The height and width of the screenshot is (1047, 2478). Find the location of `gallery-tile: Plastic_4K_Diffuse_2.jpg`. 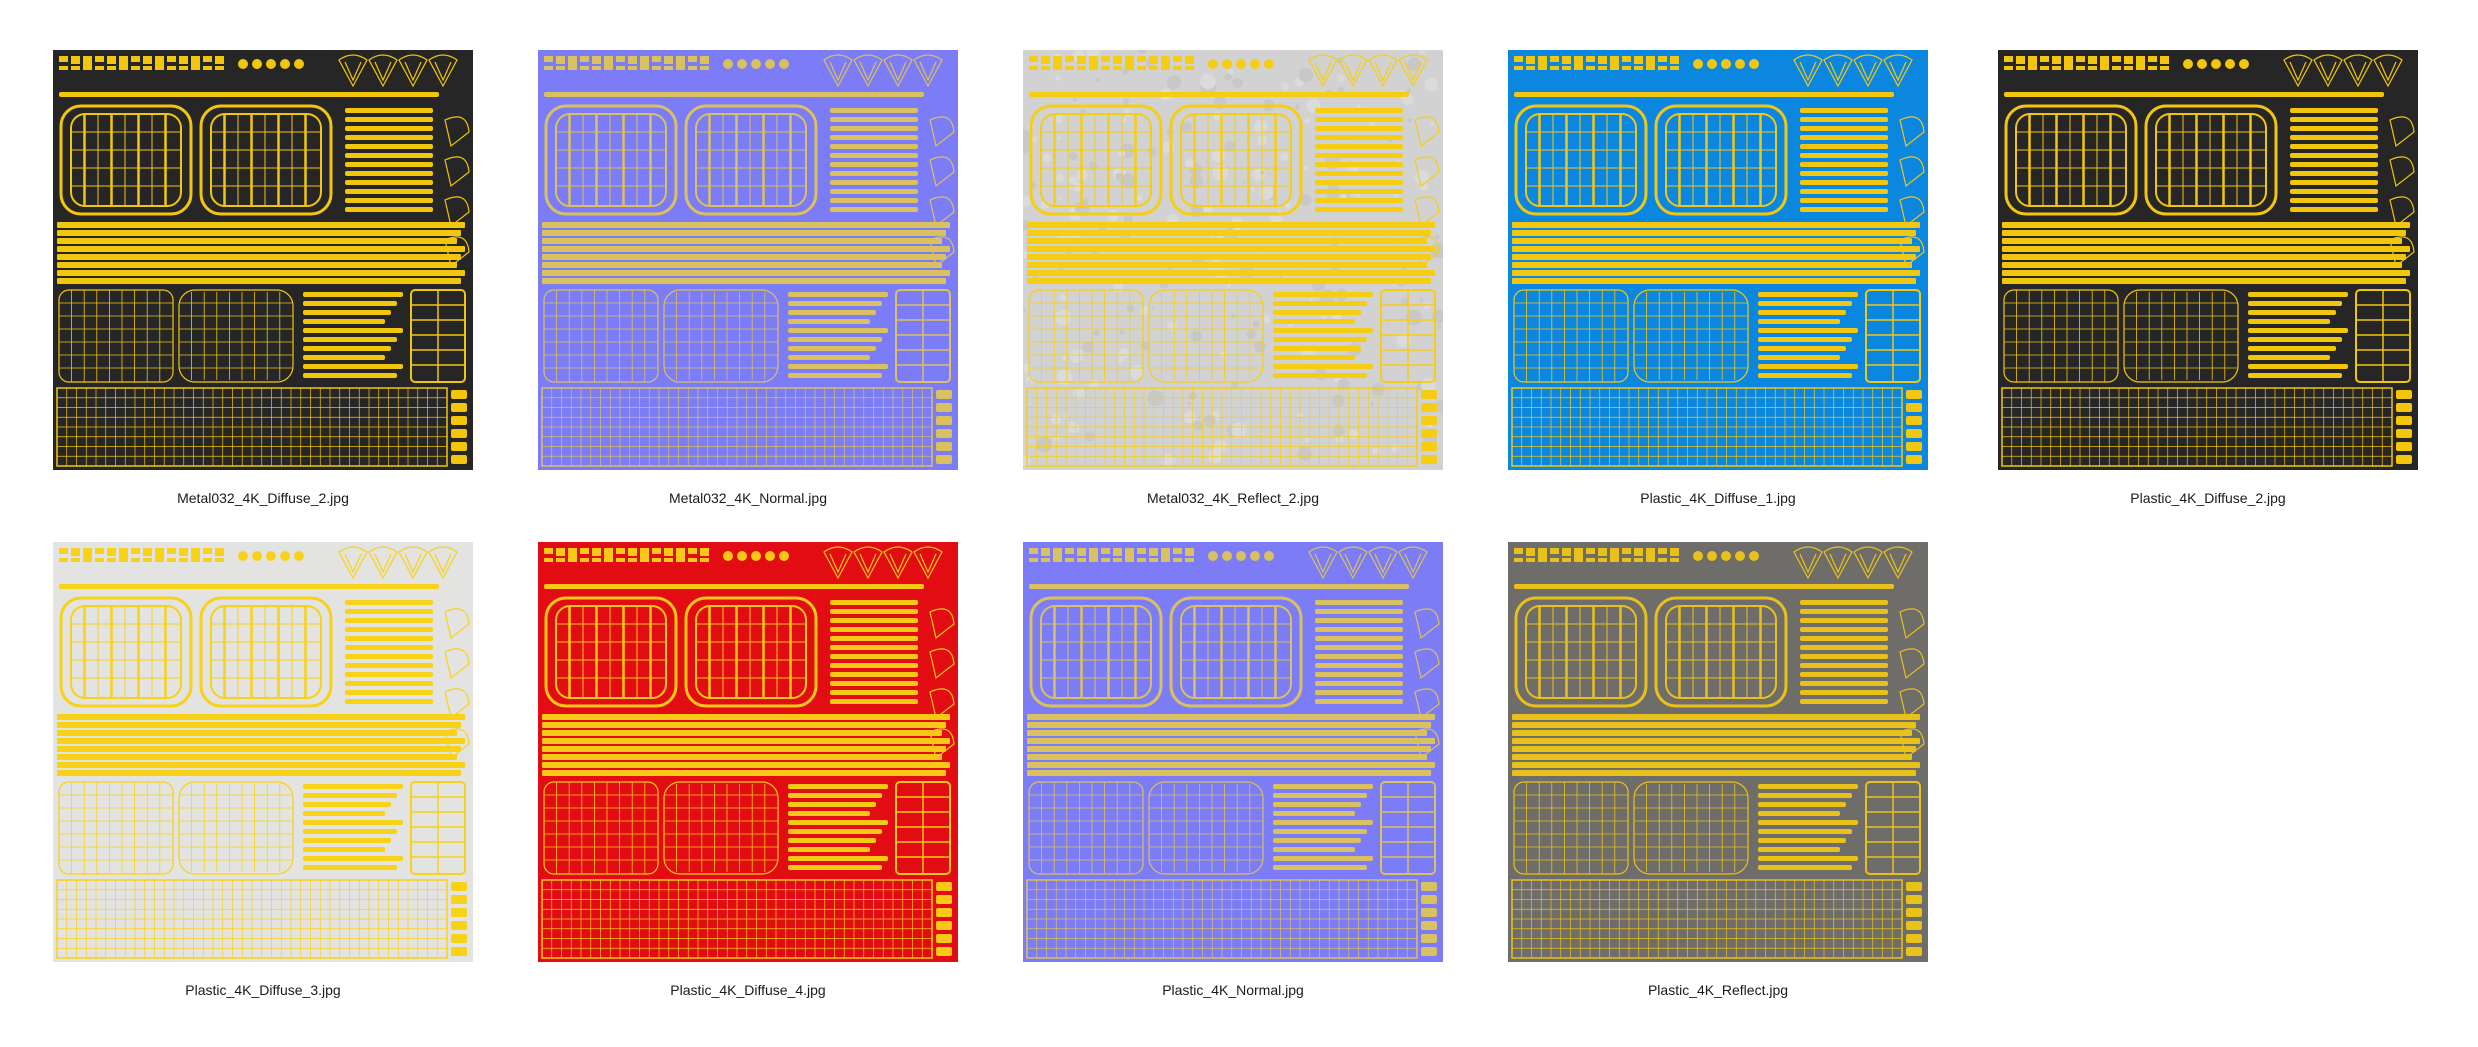

gallery-tile: Plastic_4K_Diffuse_2.jpg is located at coordinates (2208, 278).